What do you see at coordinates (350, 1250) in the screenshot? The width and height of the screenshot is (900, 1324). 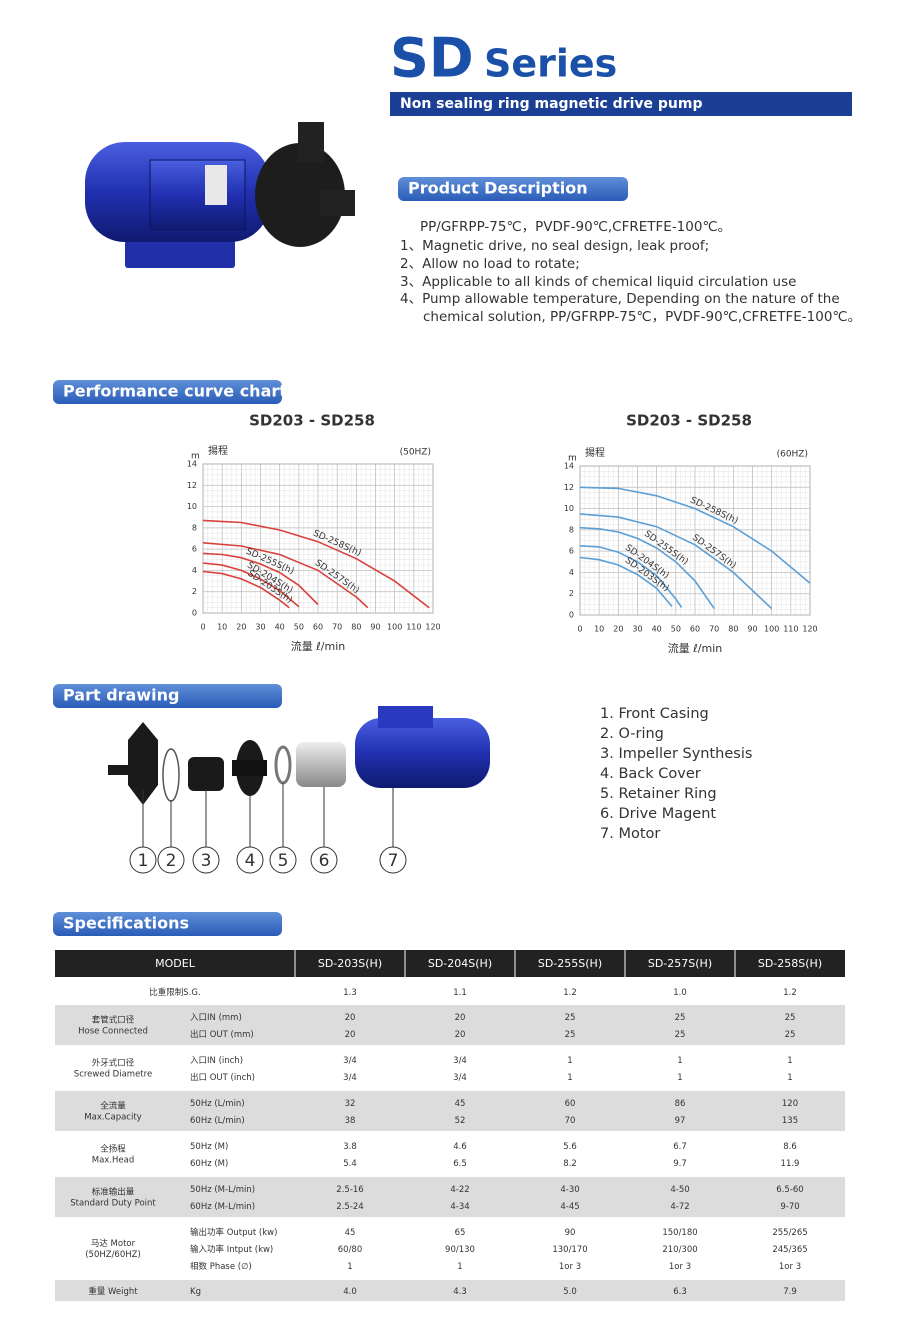 I see `table-cell: 60/80` at bounding box center [350, 1250].